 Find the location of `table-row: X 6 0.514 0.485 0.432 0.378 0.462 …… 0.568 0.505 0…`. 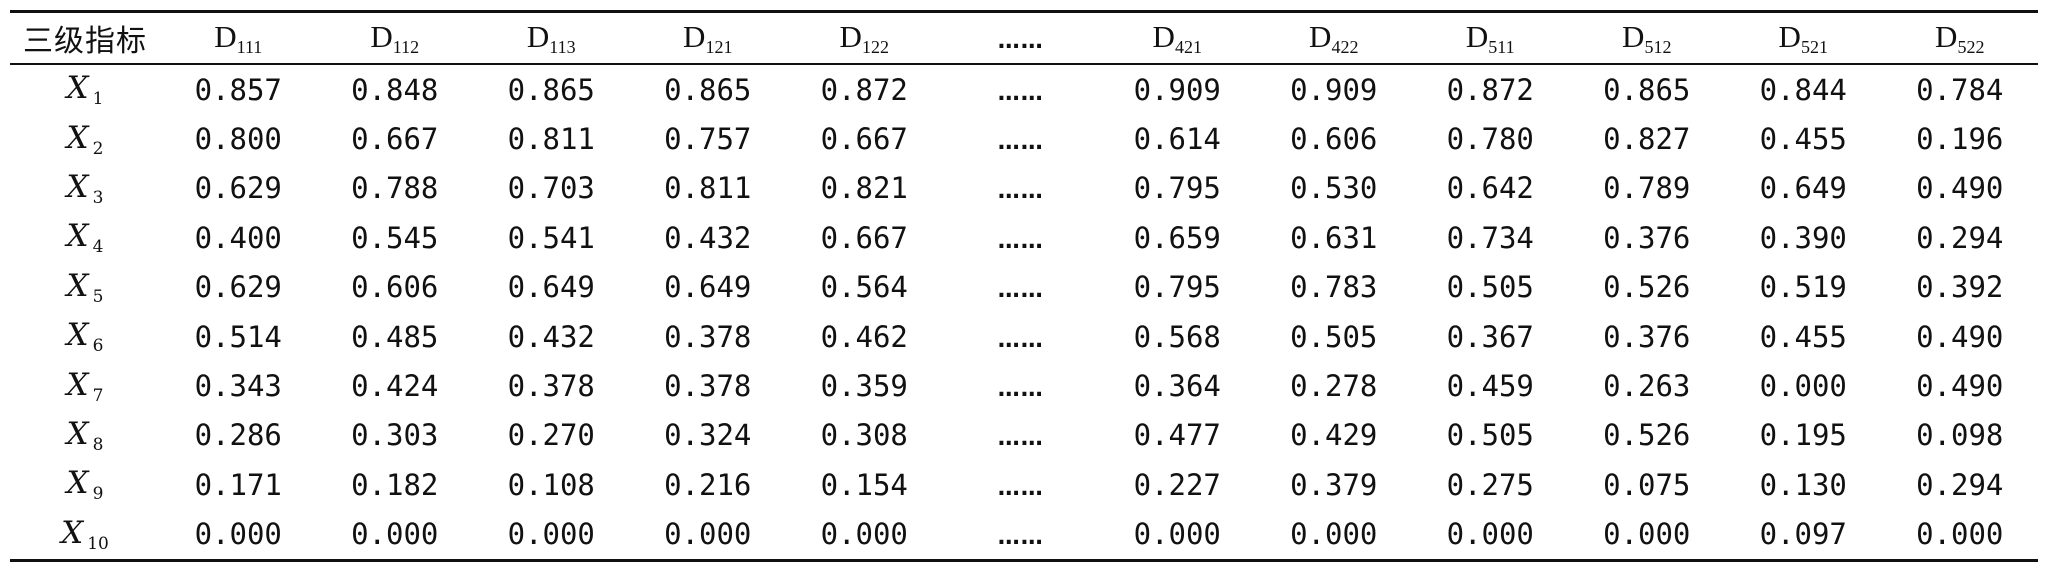

table-row: X 6 0.514 0.485 0.432 0.378 0.462 …… 0.568 0.505 0… is located at coordinates (1024, 336).